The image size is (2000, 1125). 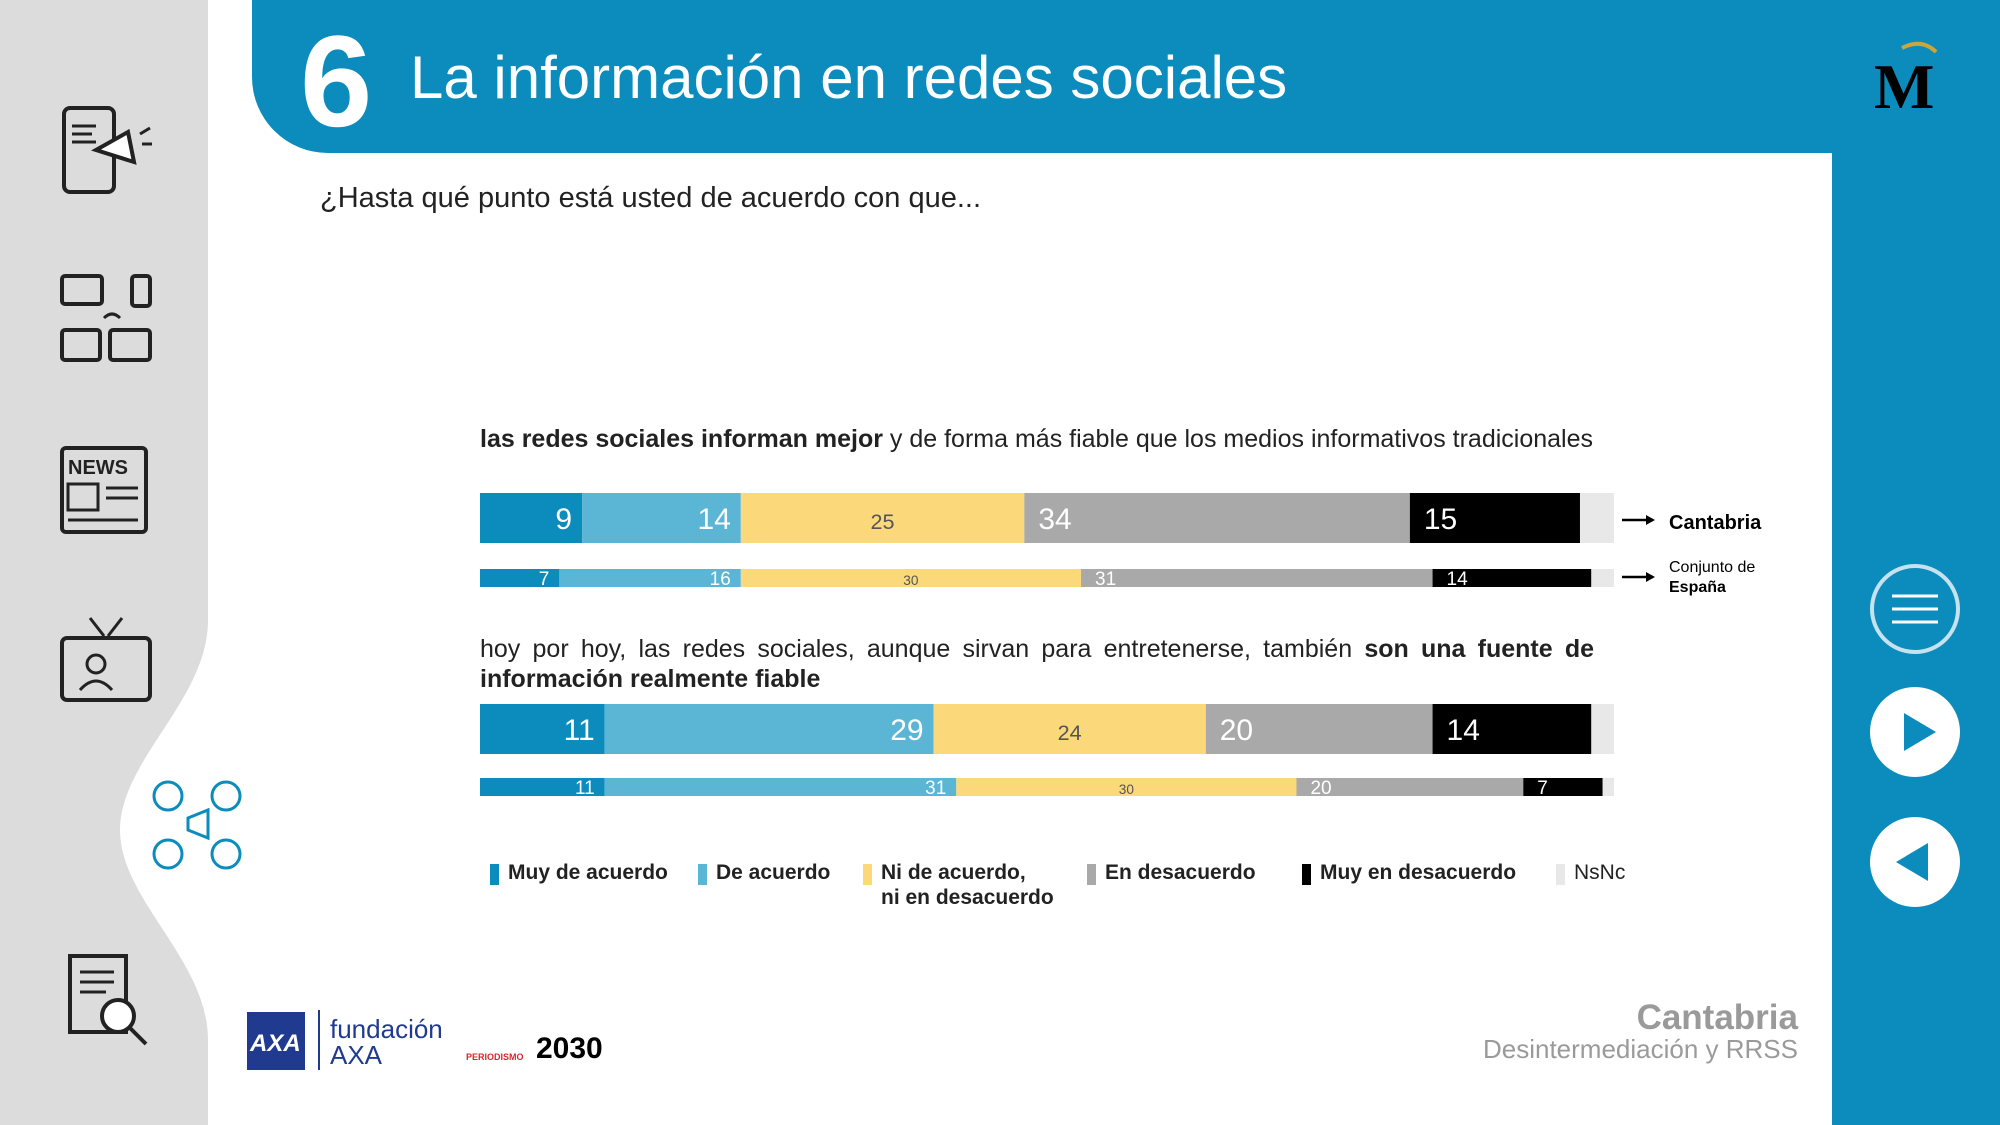 I want to click on periodismo-logo-small: PERIODISMO, so click(x=495, y=1057).